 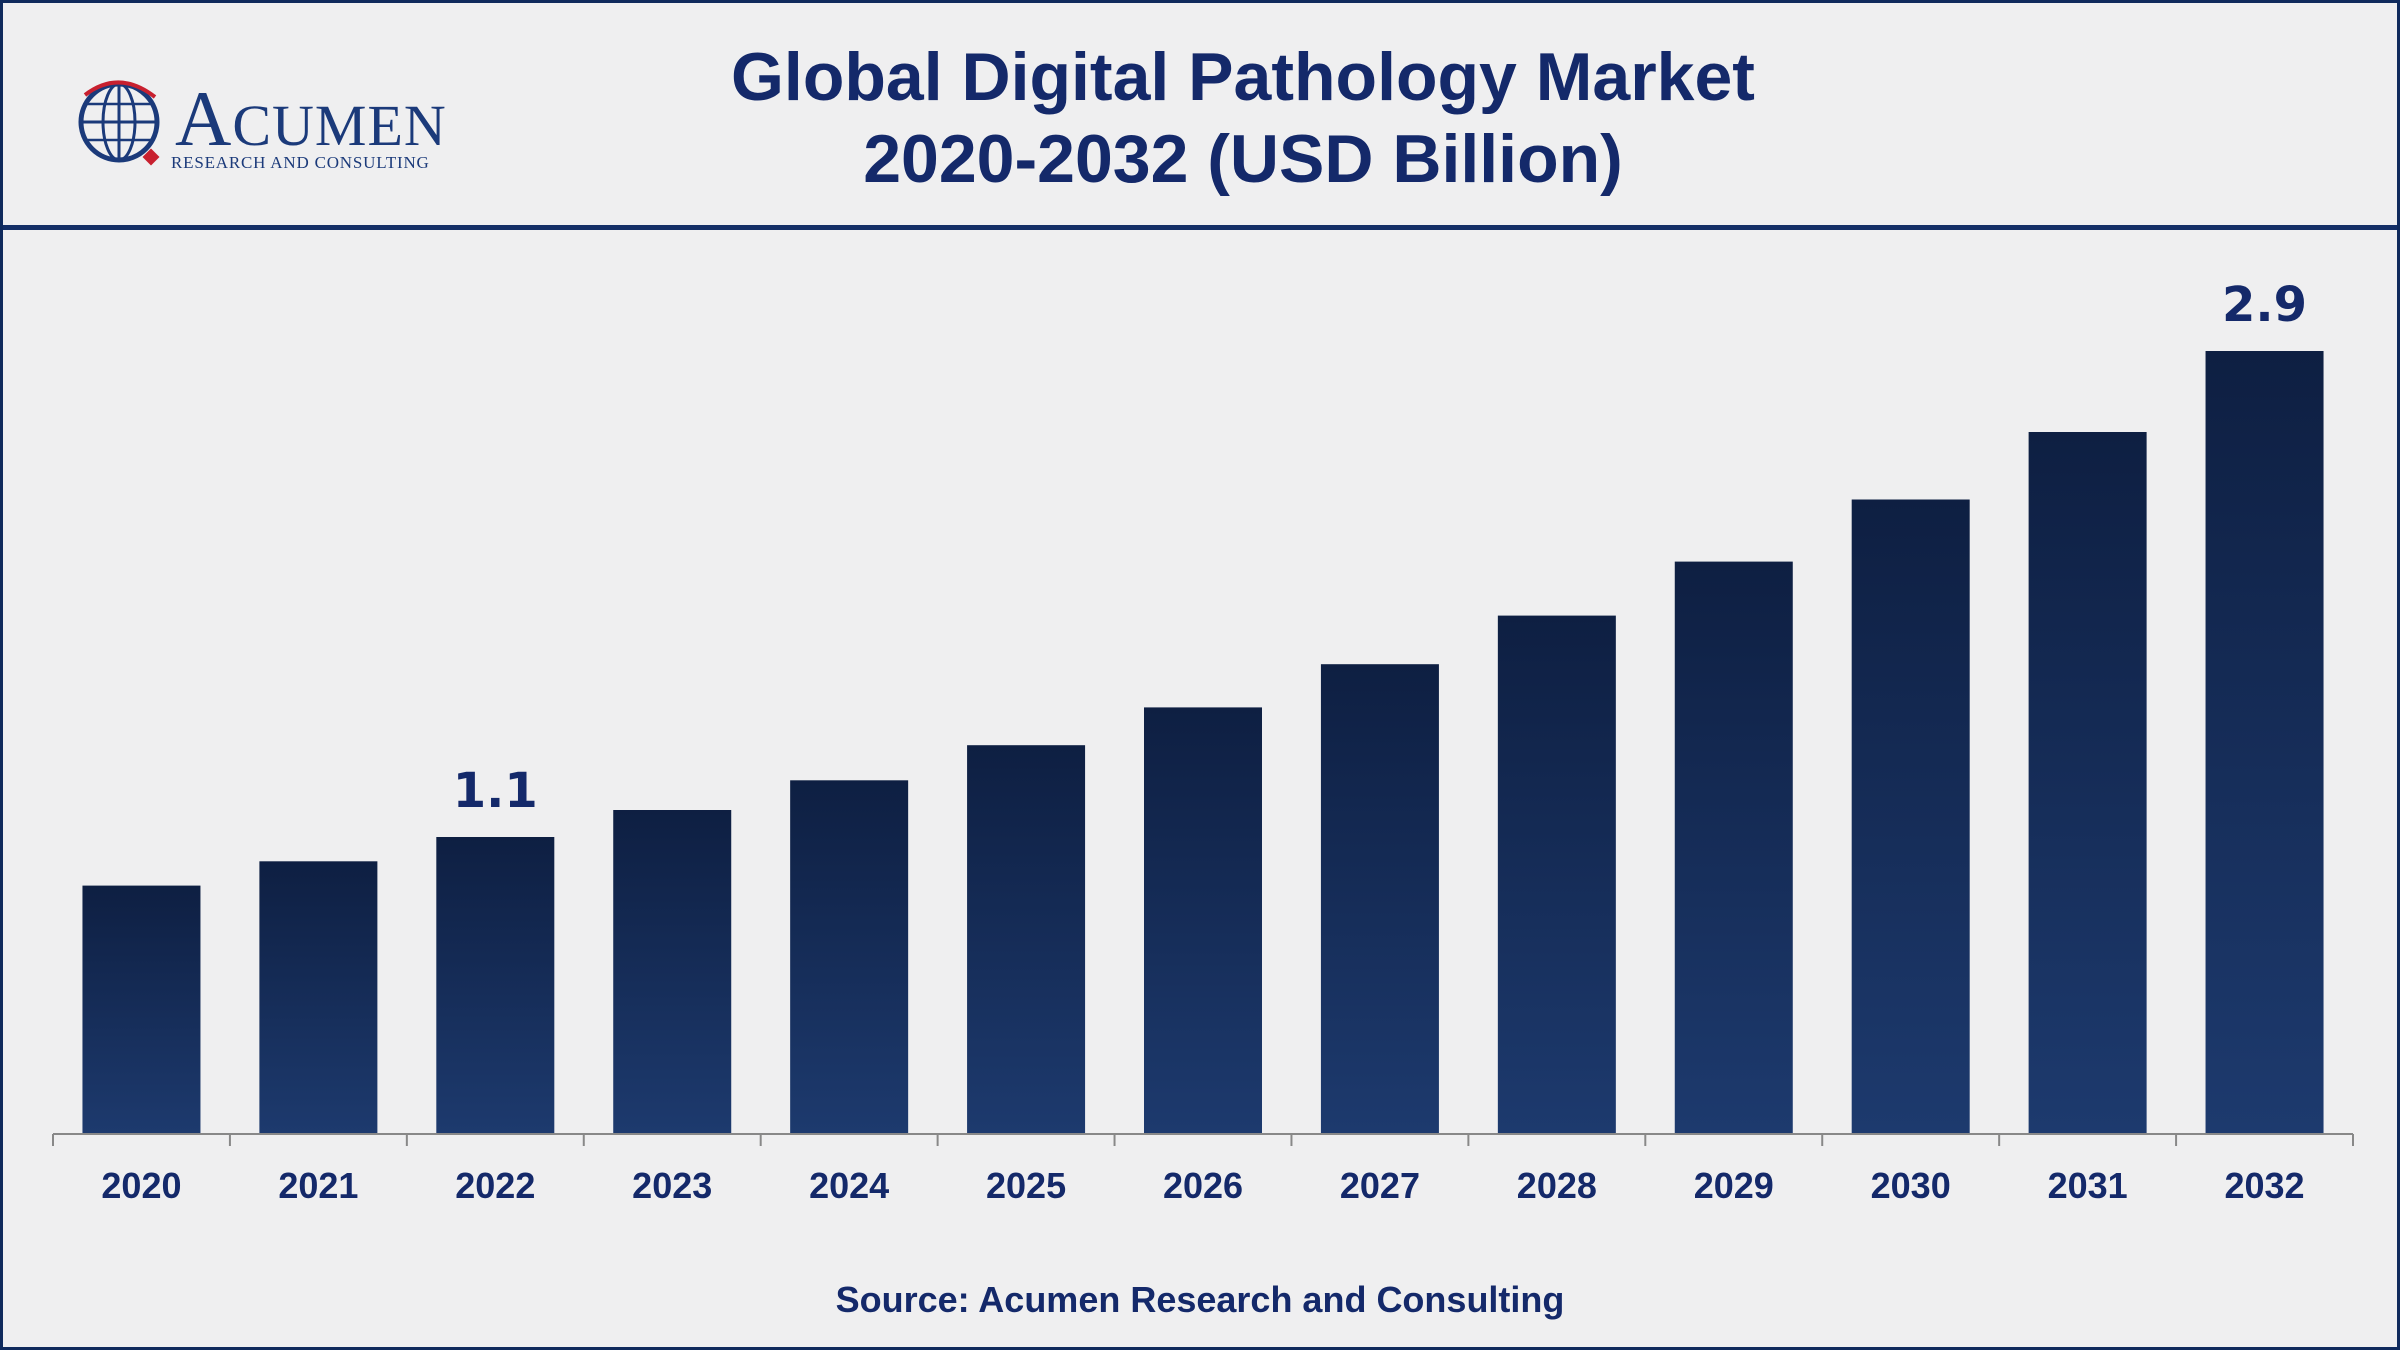 What do you see at coordinates (1203, 1185) in the screenshot?
I see `x-tick-label-2026: 2026` at bounding box center [1203, 1185].